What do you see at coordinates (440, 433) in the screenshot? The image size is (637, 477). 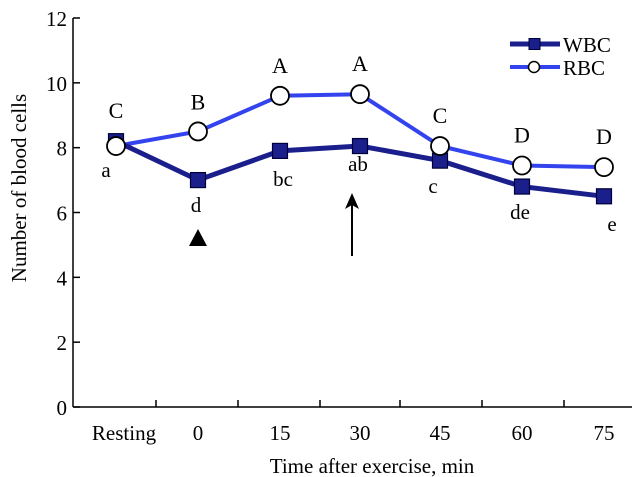 I see `x-tick-label: 45` at bounding box center [440, 433].